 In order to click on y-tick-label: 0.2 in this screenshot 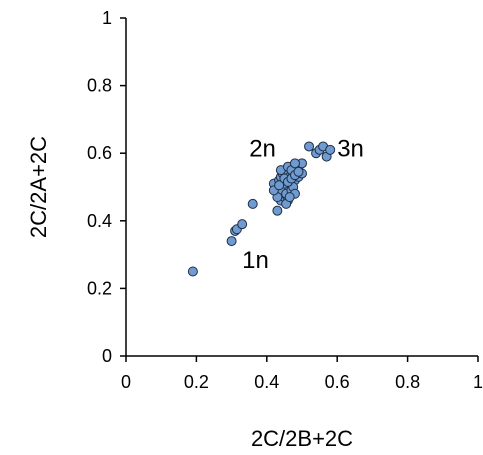, I will do `click(99, 288)`.